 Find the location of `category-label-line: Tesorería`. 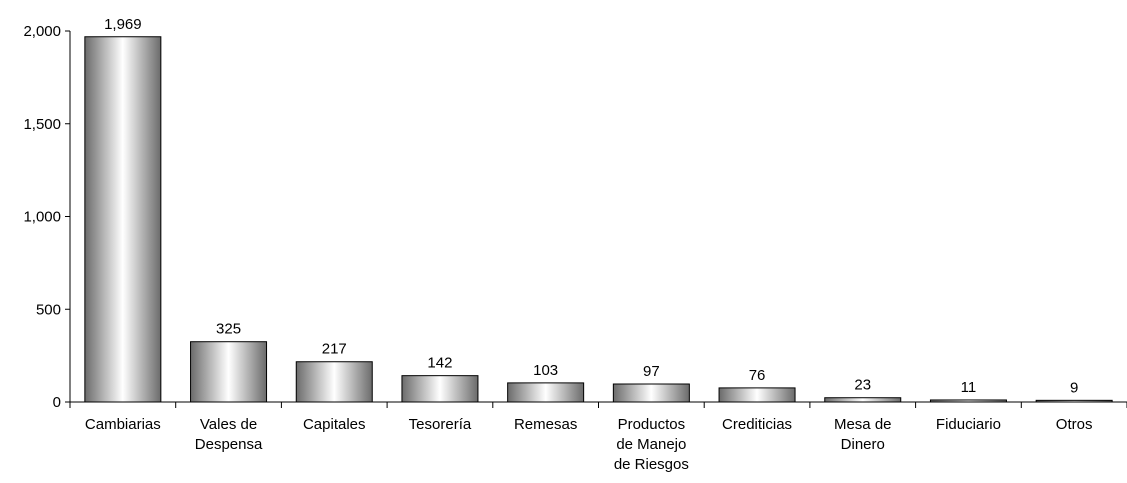

category-label-line: Tesorería is located at coordinates (440, 424).